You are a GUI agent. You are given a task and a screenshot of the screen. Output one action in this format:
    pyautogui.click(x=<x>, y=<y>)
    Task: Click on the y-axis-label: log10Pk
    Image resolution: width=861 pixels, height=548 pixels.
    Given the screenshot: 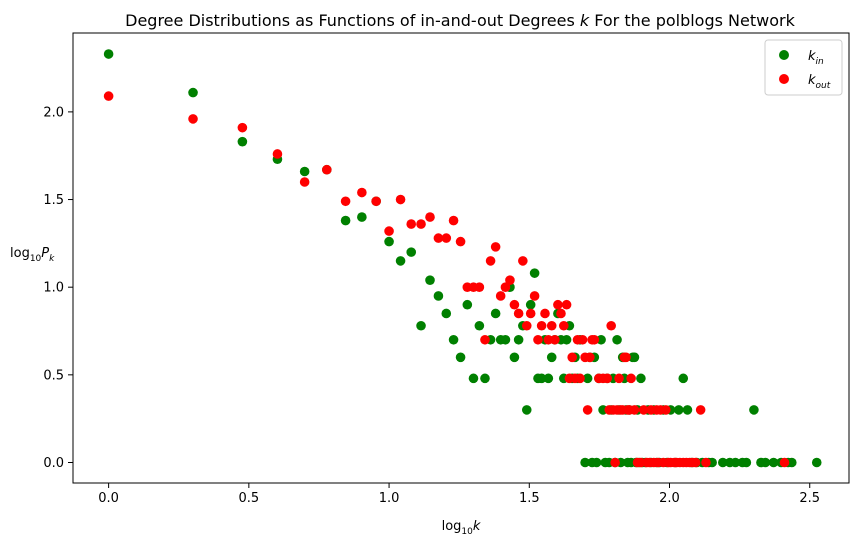 What is the action you would take?
    pyautogui.click(x=32, y=255)
    